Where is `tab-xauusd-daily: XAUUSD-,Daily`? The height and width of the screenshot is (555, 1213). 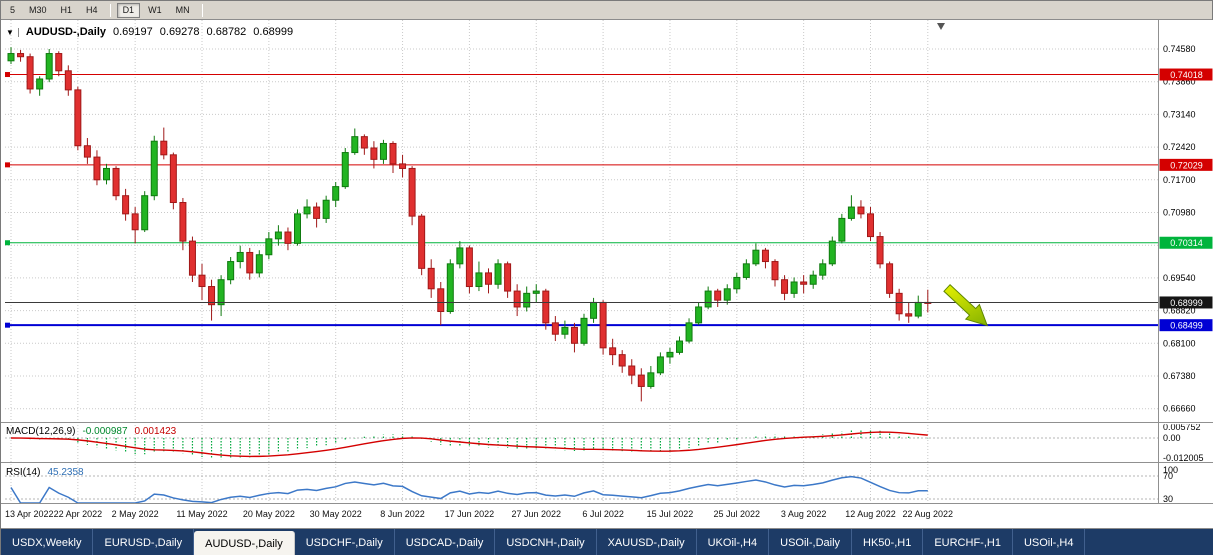
tab-xauusd-daily: XAUUSD-,Daily is located at coordinates (647, 542).